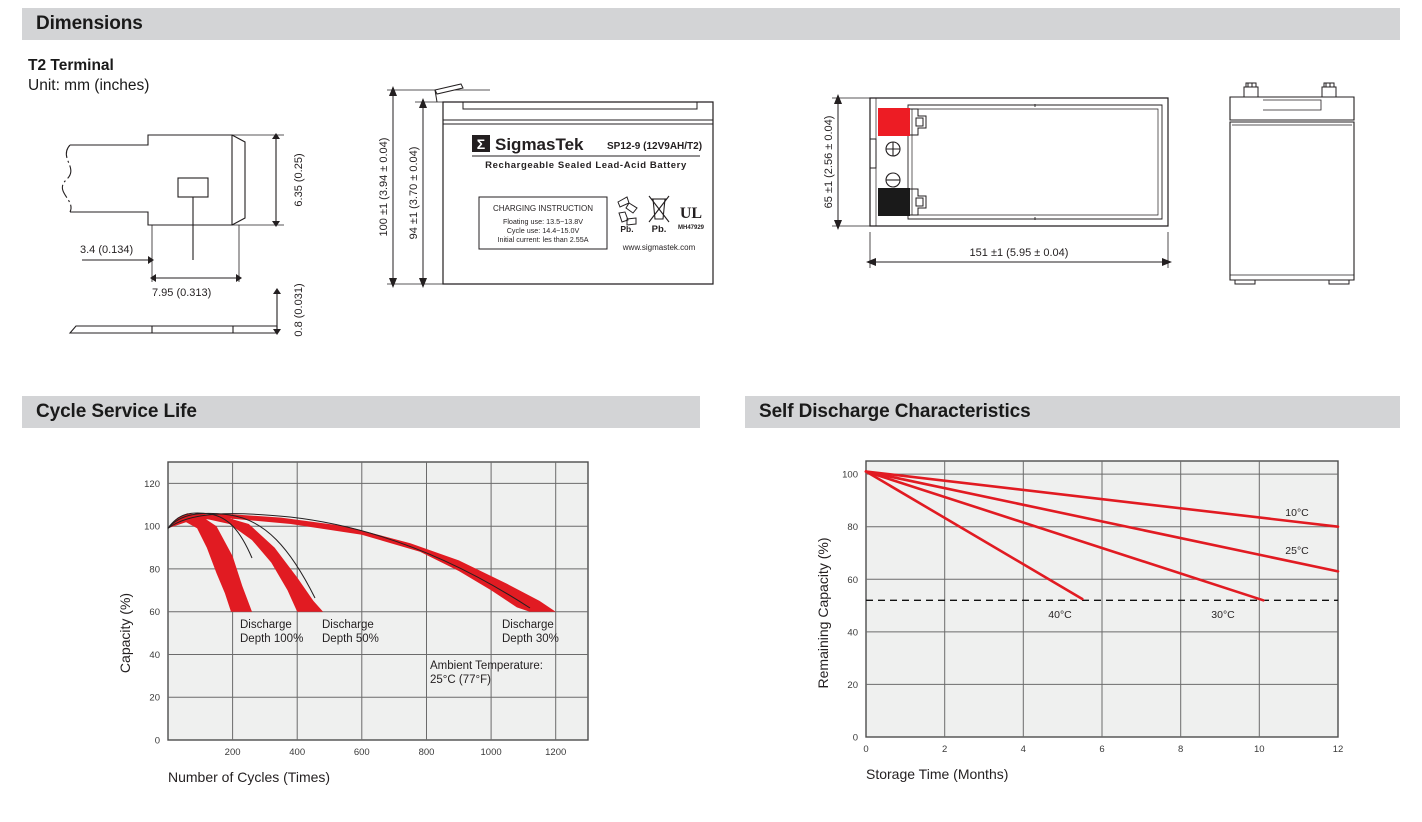  I want to click on sd-xtick-2: 2, so click(944, 749).